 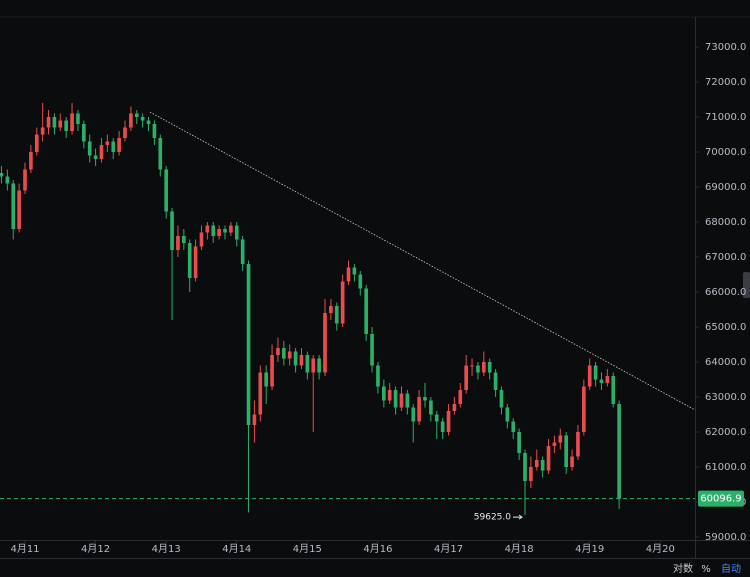 I want to click on low-arrow-head, so click(x=520, y=517).